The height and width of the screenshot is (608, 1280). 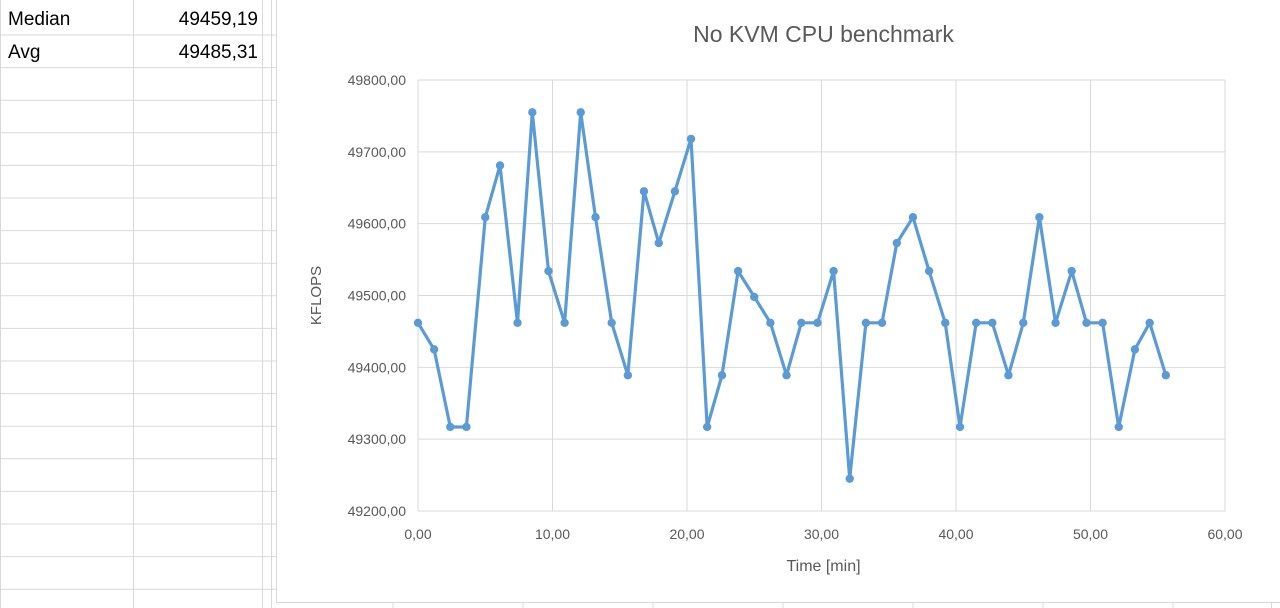 What do you see at coordinates (377, 224) in the screenshot?
I see `y-tick-label: 49600,00` at bounding box center [377, 224].